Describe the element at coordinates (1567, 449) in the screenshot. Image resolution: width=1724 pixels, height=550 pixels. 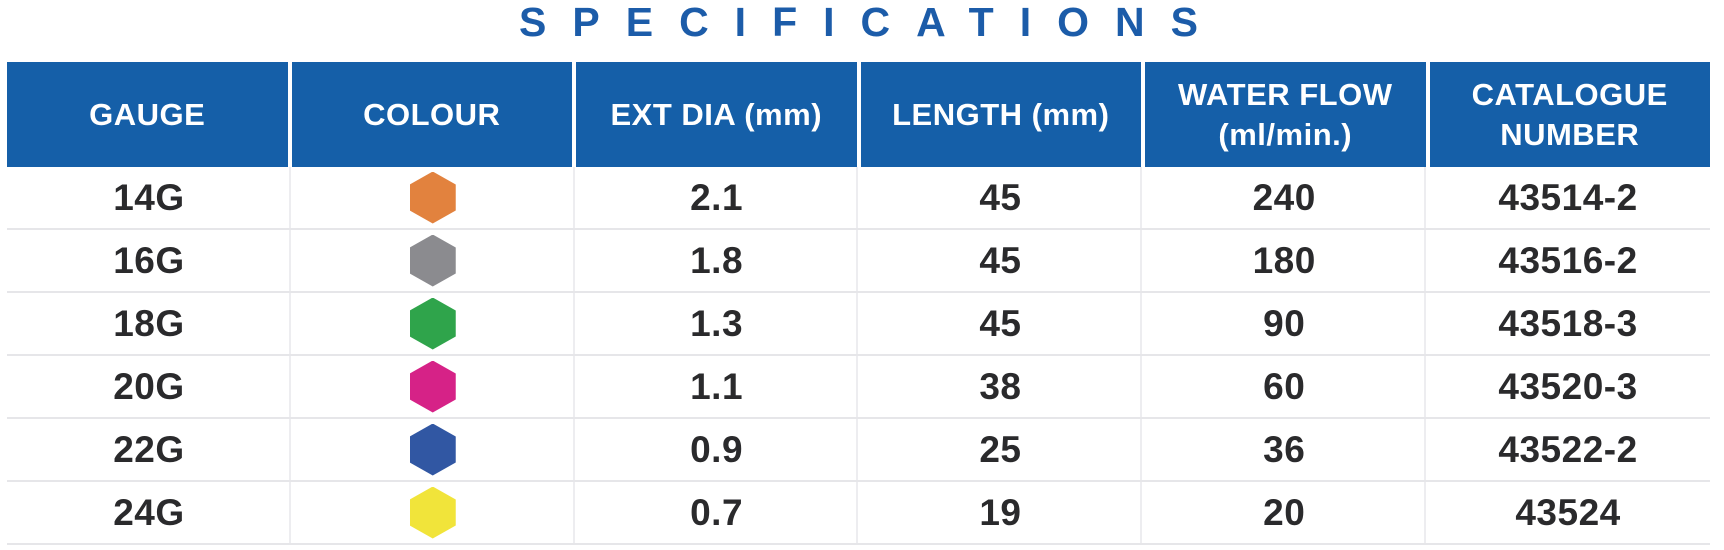
I see `cell-catalogue: 43522-2` at that location.